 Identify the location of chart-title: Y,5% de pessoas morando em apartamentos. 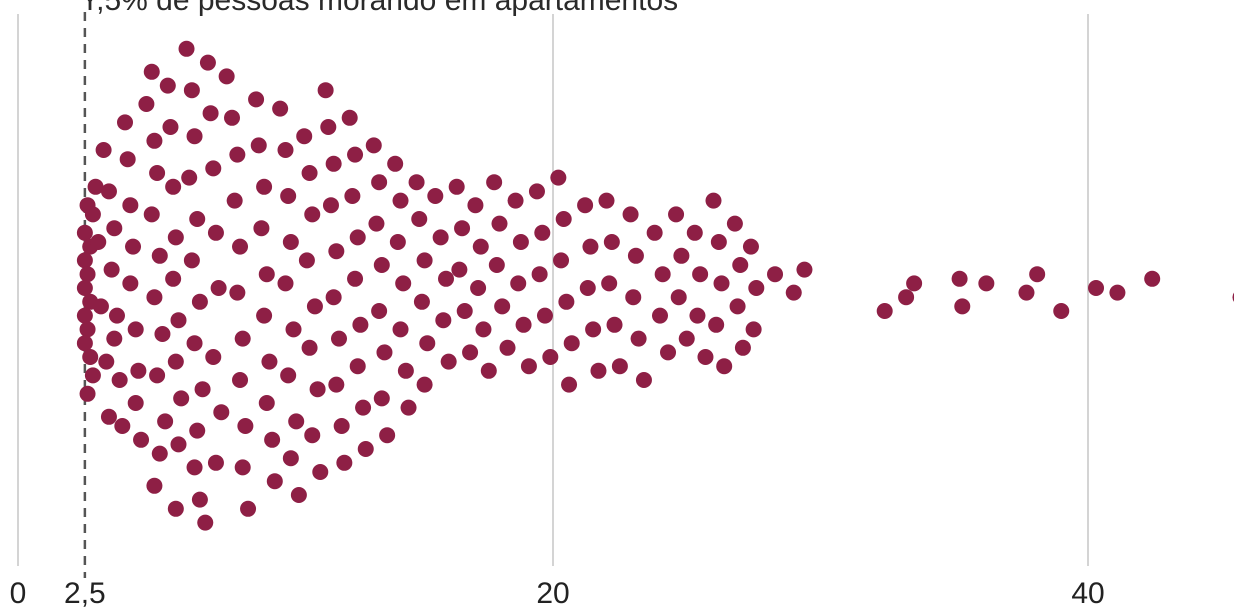
(379, 8).